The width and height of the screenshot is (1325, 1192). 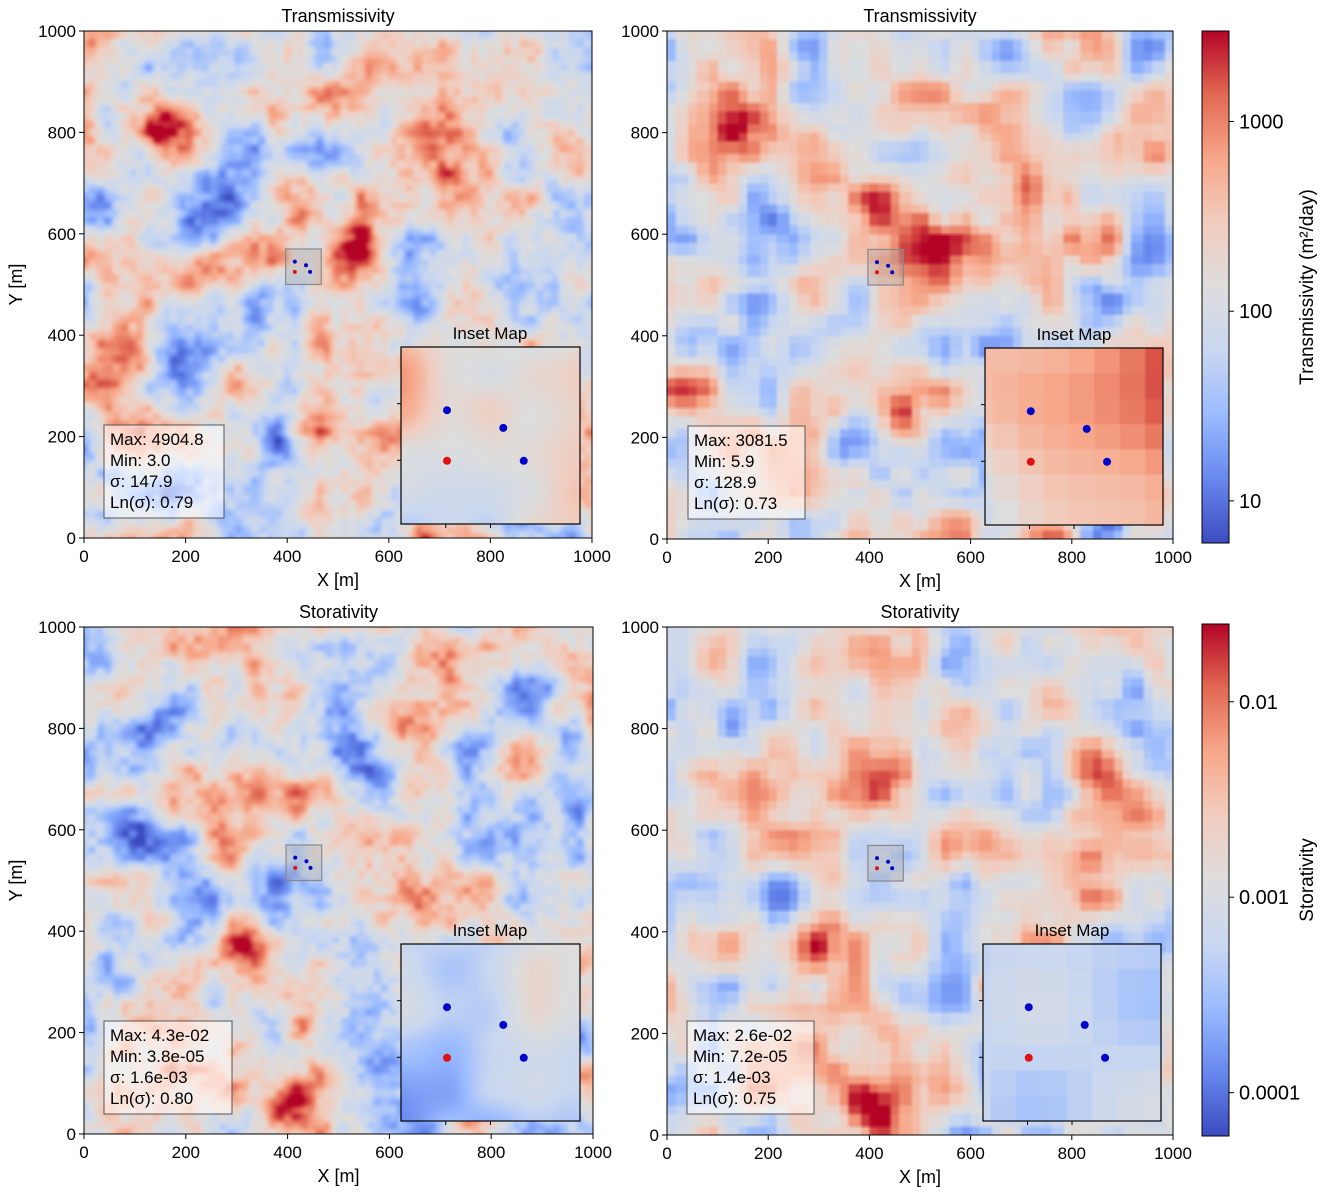 I want to click on cbar-storativity: 0.0001 0.001 0.01 Storativity, so click(x=1259, y=880).